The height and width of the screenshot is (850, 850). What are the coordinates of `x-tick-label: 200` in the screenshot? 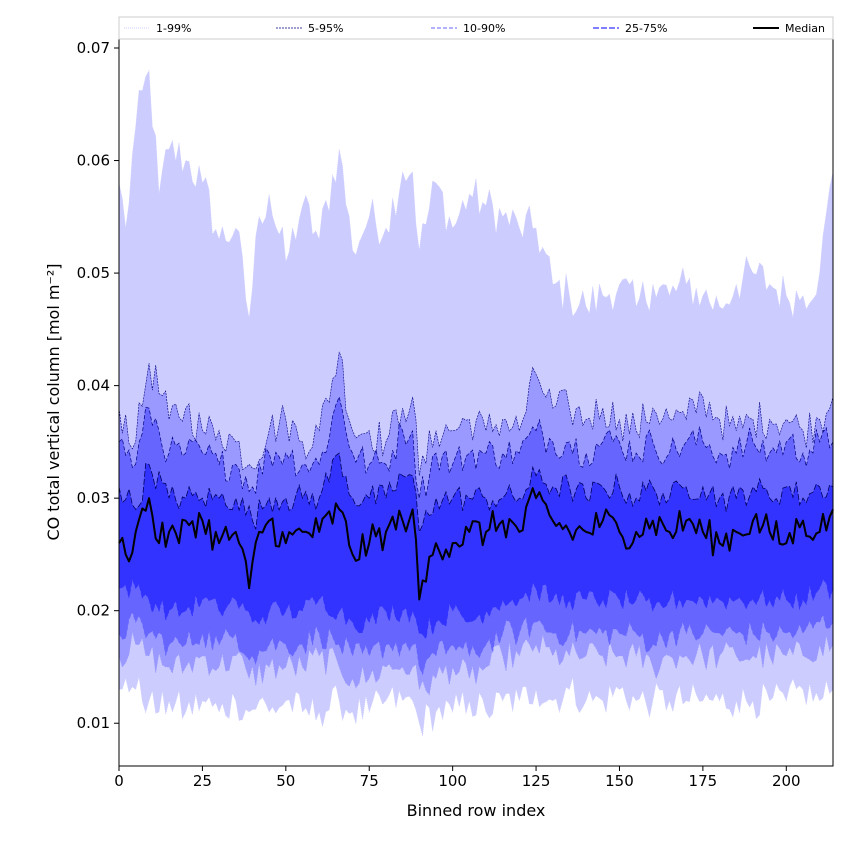 It's located at (786, 781).